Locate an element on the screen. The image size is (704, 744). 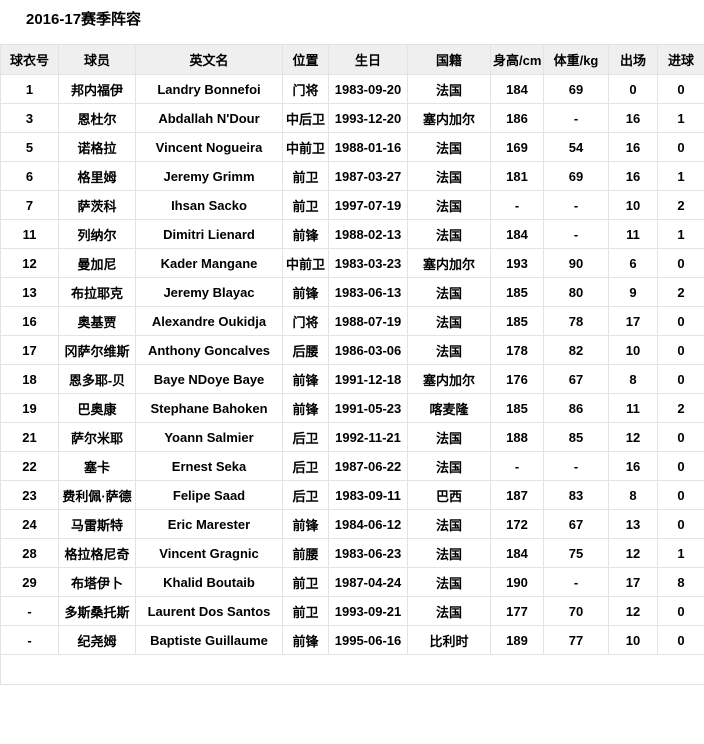
table-cell: 比利时 is located at coordinates (449, 640).